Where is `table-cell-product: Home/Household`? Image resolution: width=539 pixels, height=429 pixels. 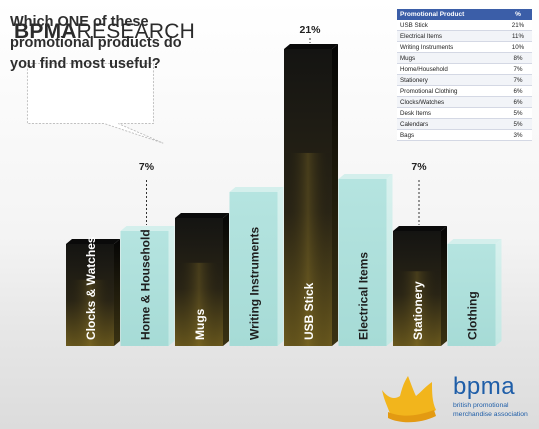
table-cell-product: Home/Household is located at coordinates (450, 69).